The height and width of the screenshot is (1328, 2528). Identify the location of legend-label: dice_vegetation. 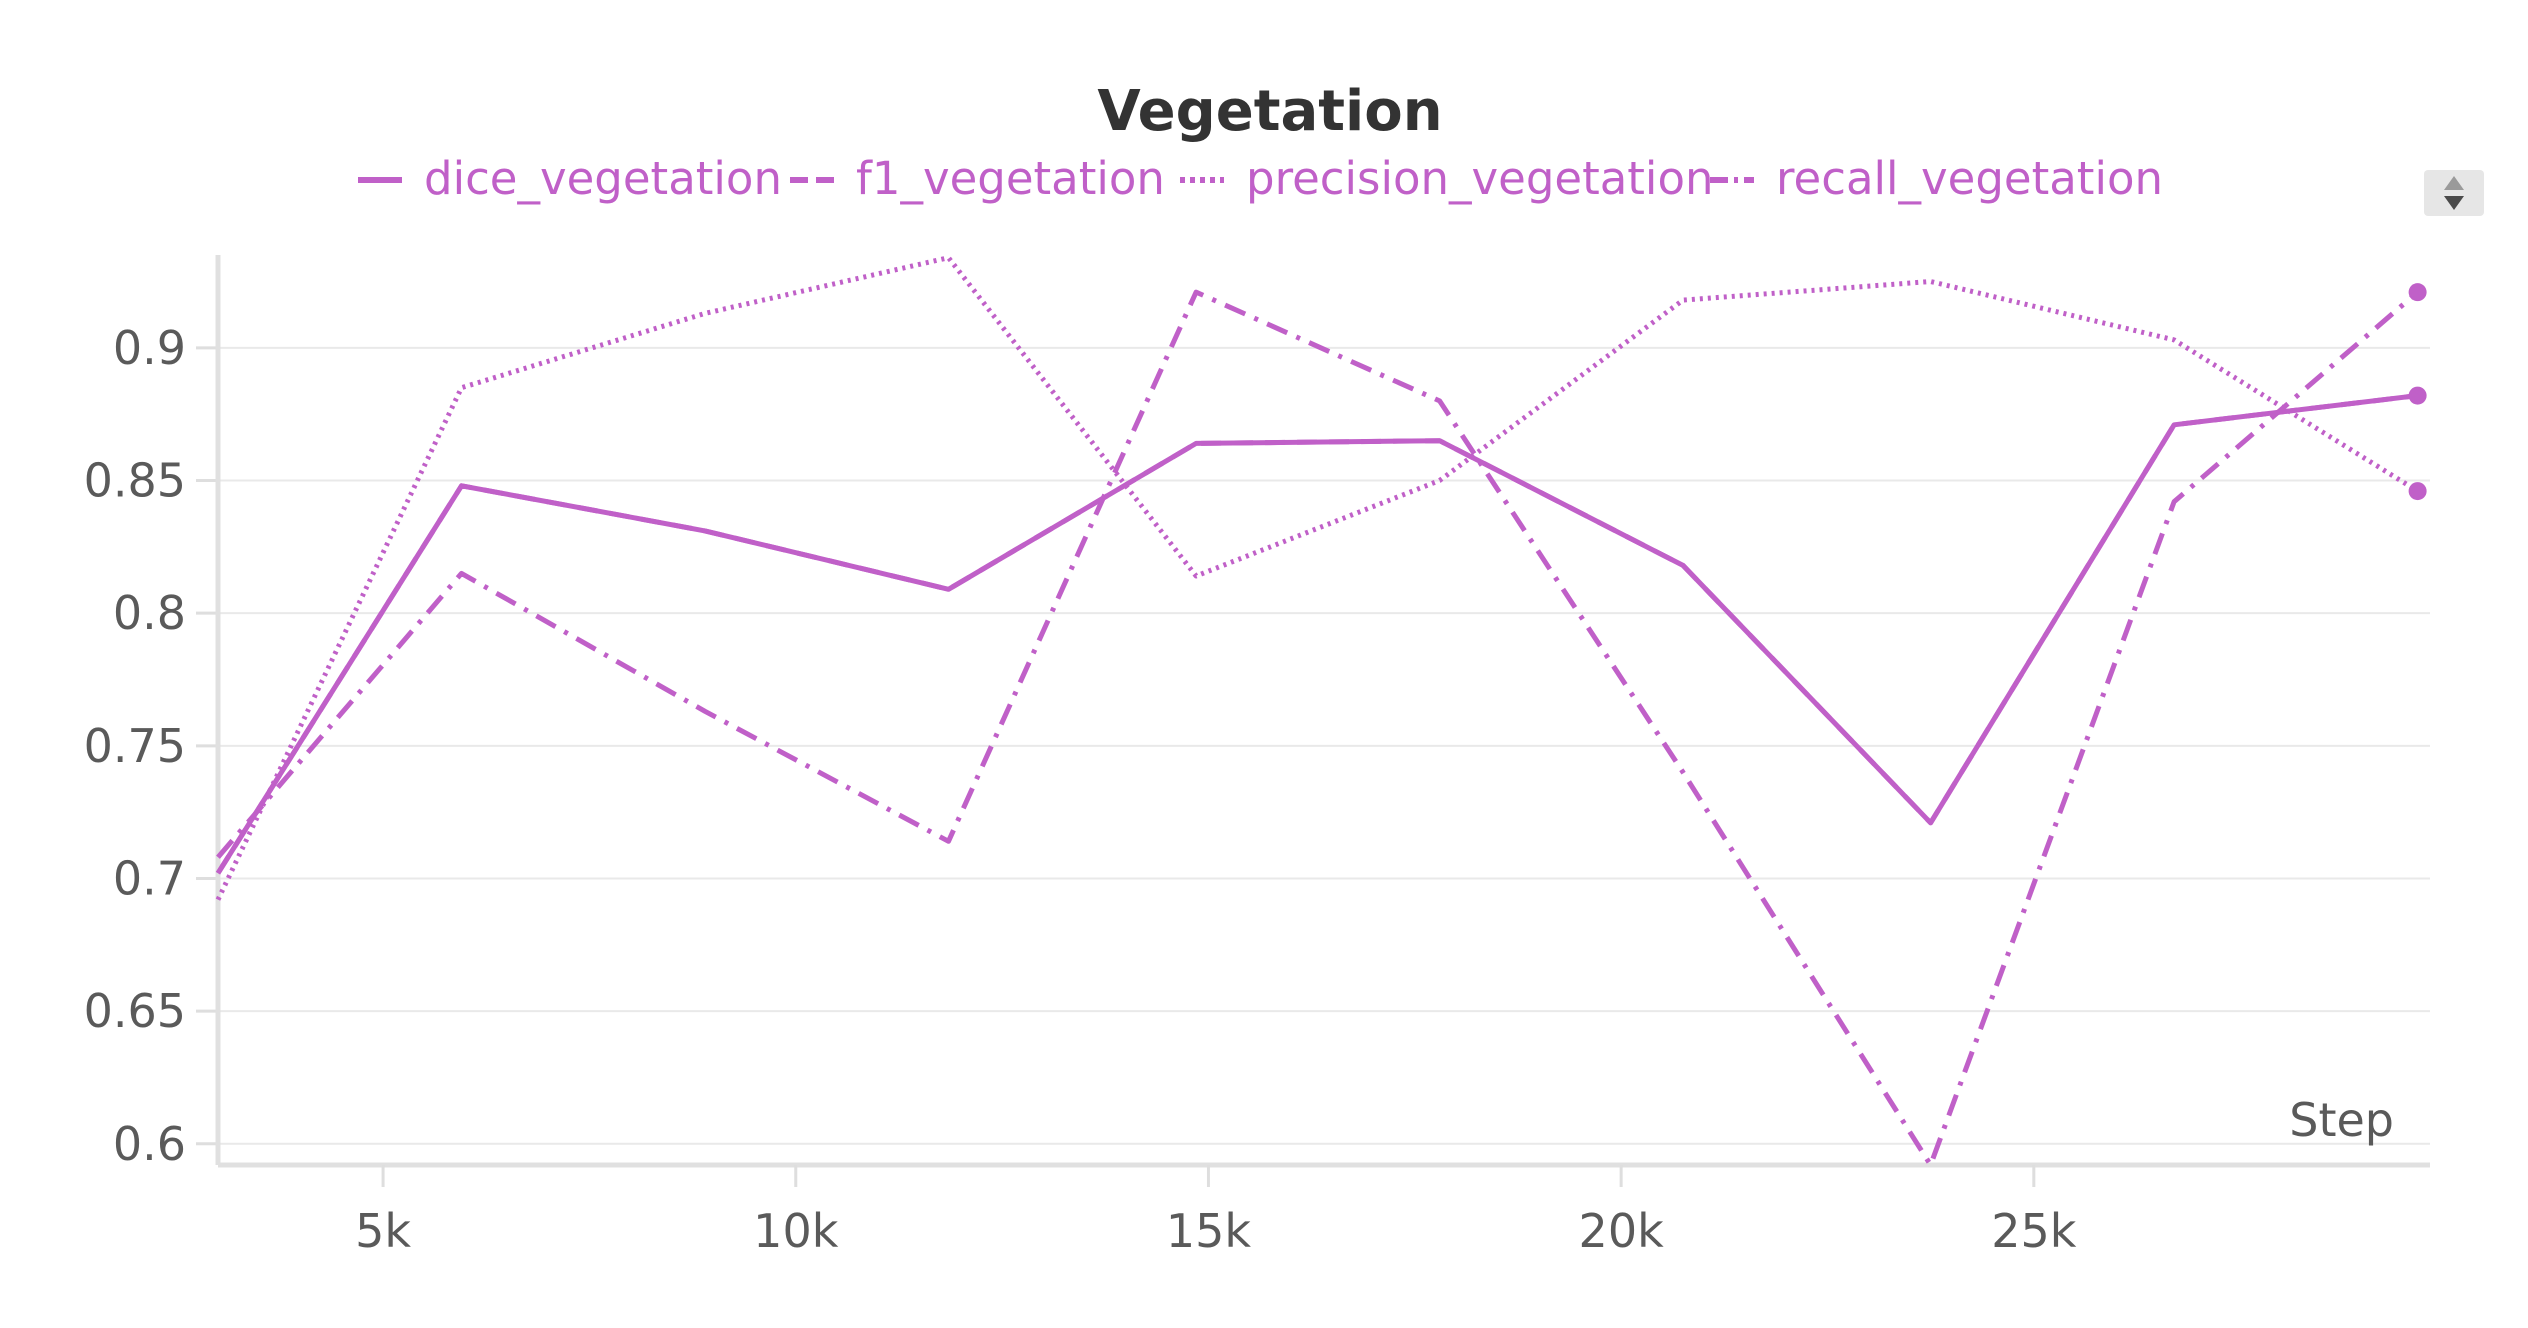
(603, 178).